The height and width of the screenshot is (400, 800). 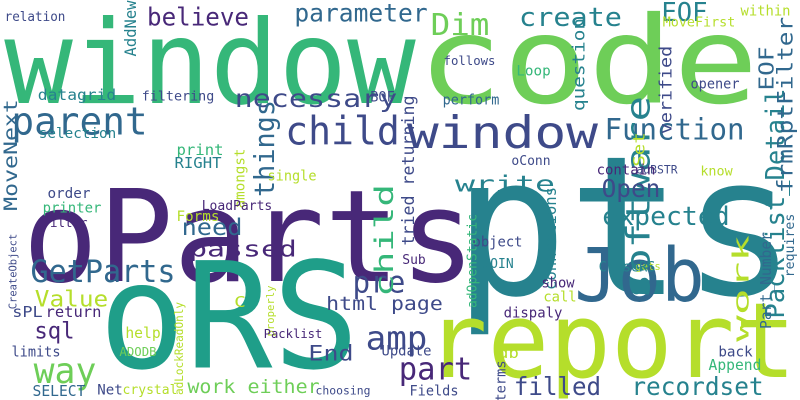 What do you see at coordinates (130, 28) in the screenshot?
I see `word-addnew: AddNew` at bounding box center [130, 28].